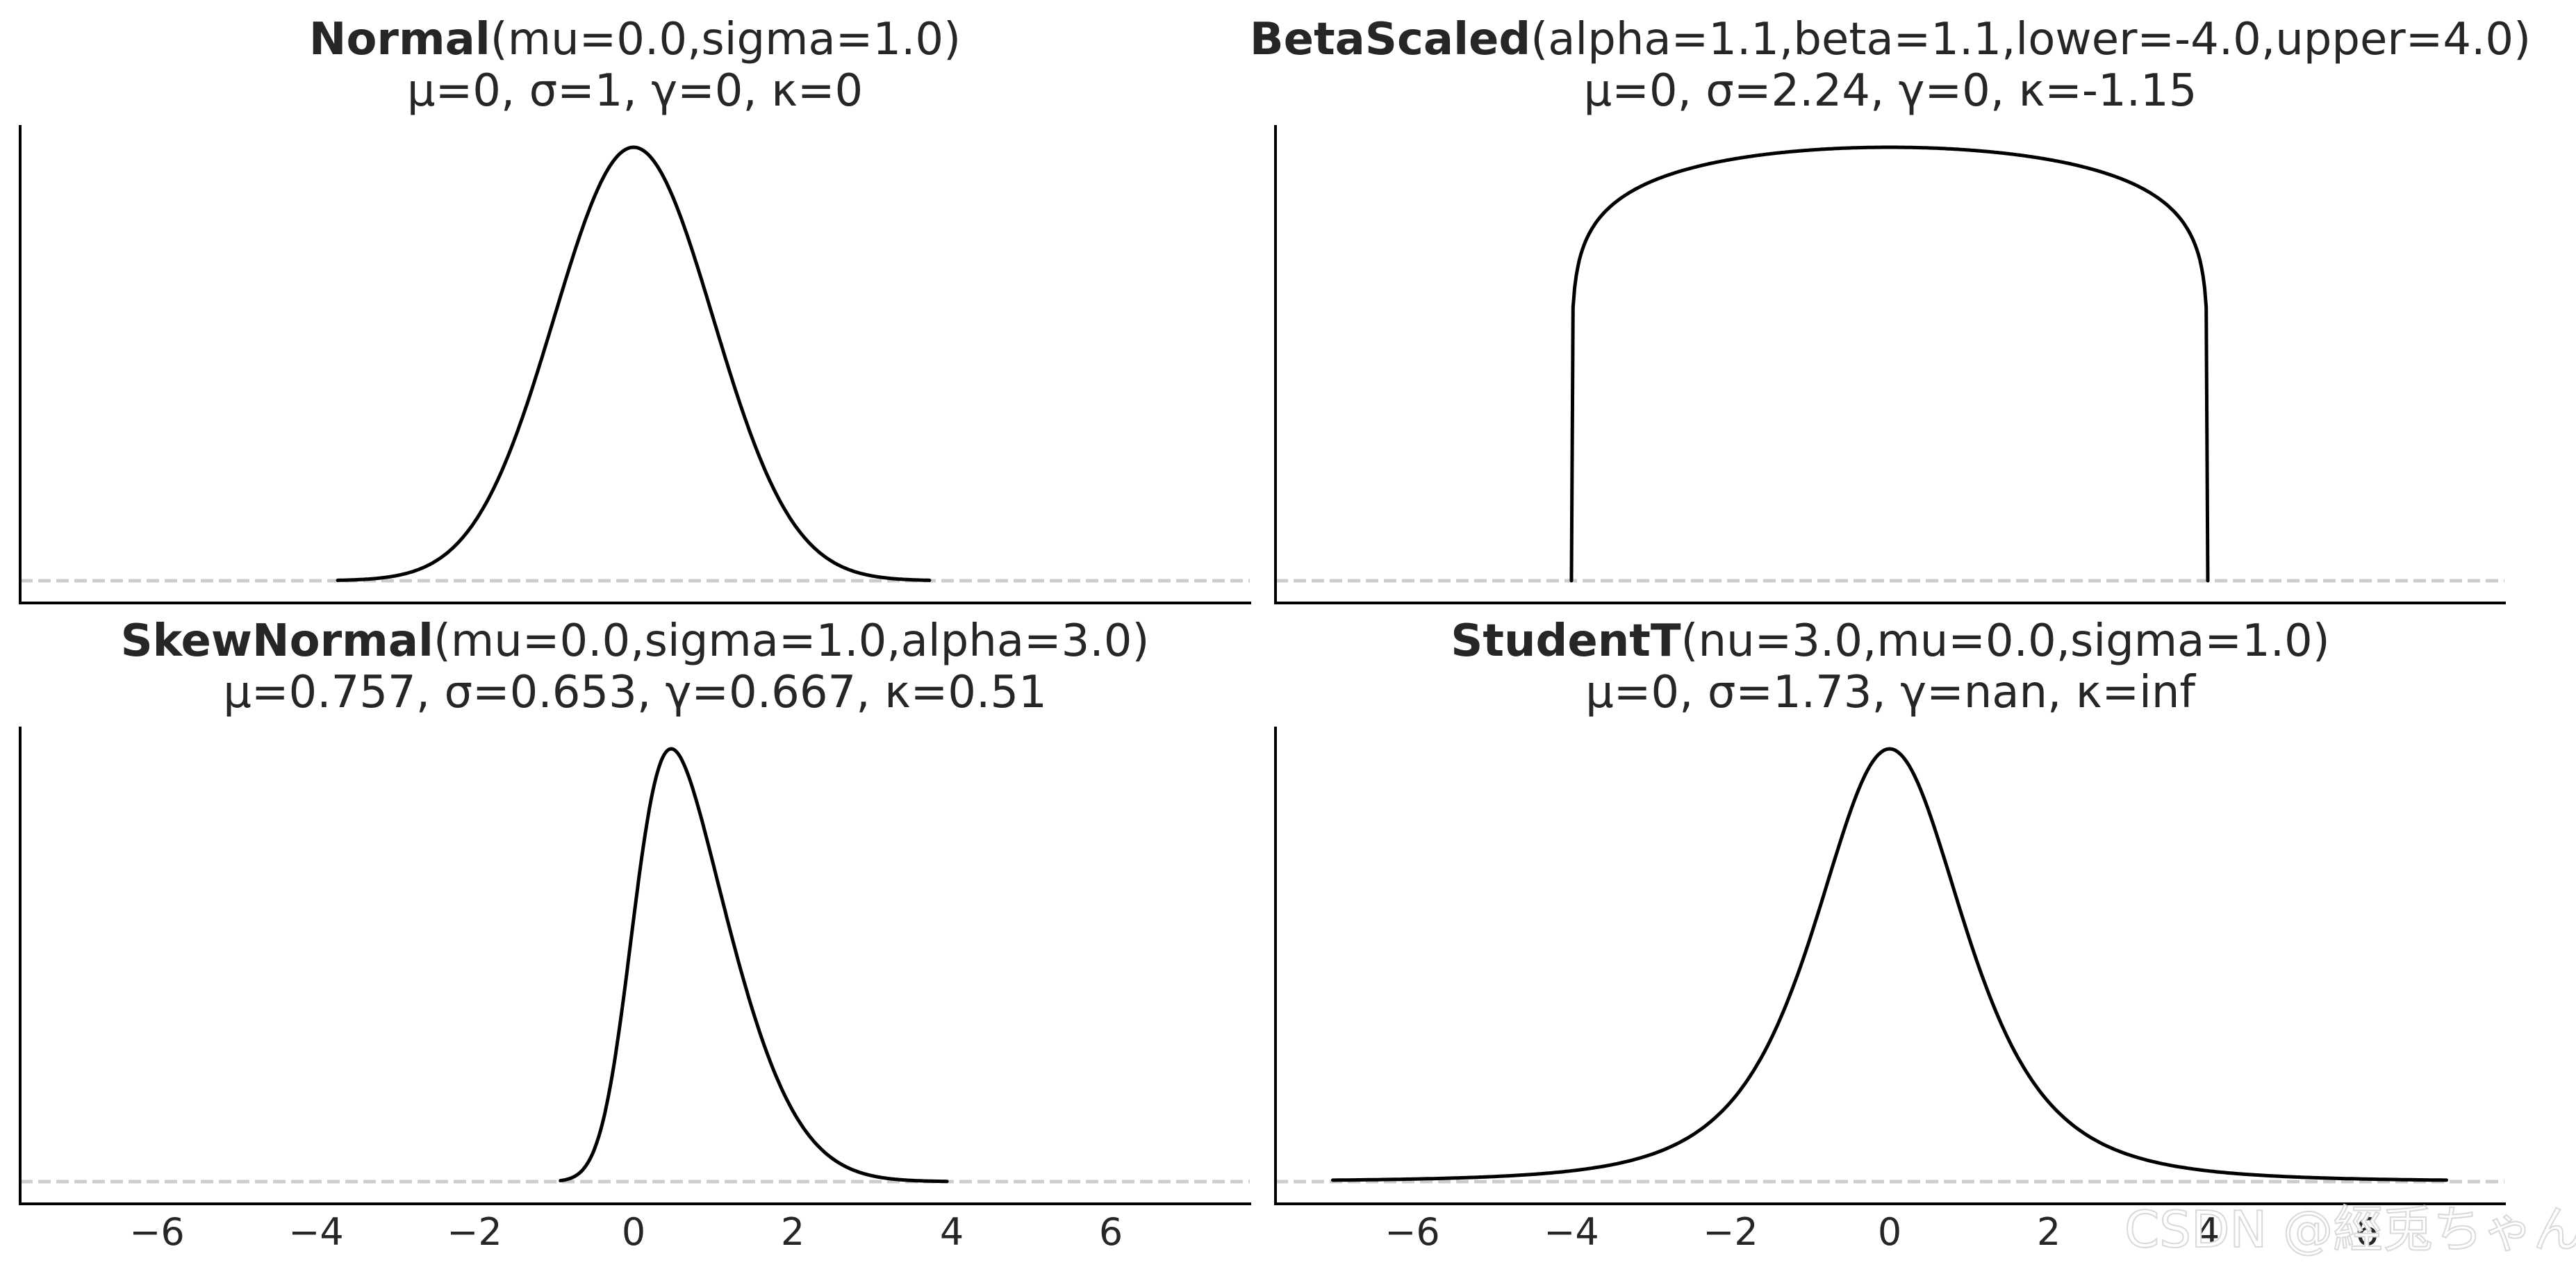 Image resolution: width=2576 pixels, height=1274 pixels. I want to click on moments-subtitle: μ=0, σ=2.24, γ=0, κ=-1.15, so click(1891, 91).